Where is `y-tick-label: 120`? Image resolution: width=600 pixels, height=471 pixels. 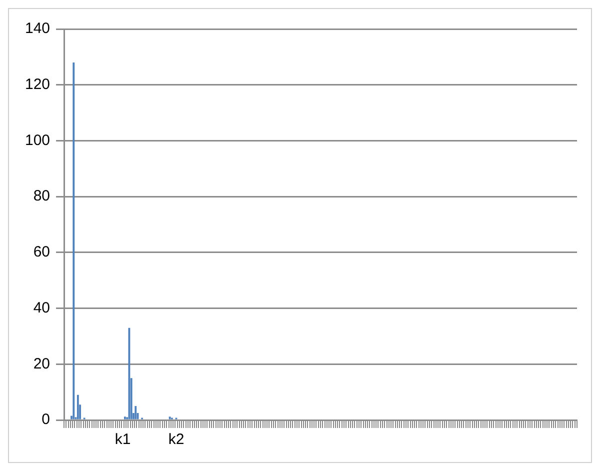
y-tick-label: 120 is located at coordinates (37, 84).